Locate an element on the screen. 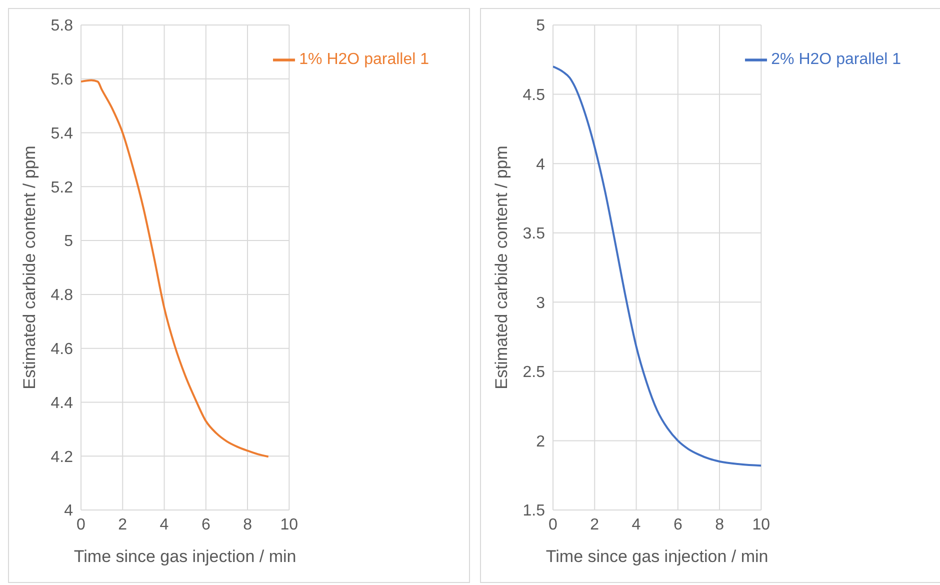  y-tick-label: 4.2 is located at coordinates (62, 457).